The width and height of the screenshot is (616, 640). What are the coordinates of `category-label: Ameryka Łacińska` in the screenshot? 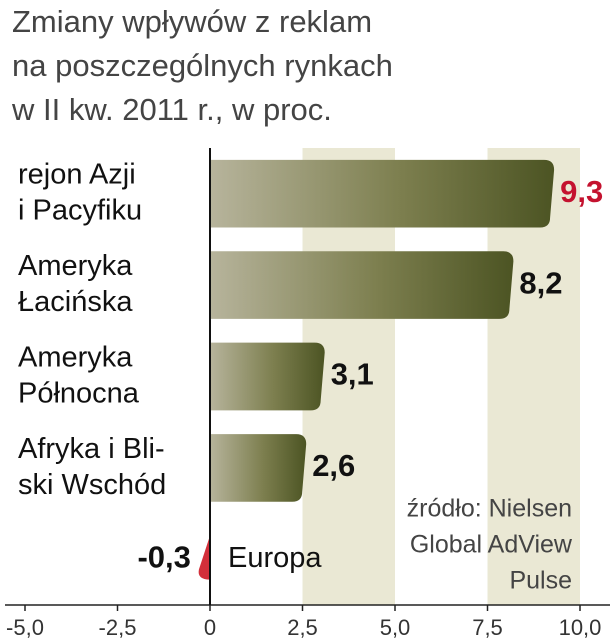 It's located at (75, 284).